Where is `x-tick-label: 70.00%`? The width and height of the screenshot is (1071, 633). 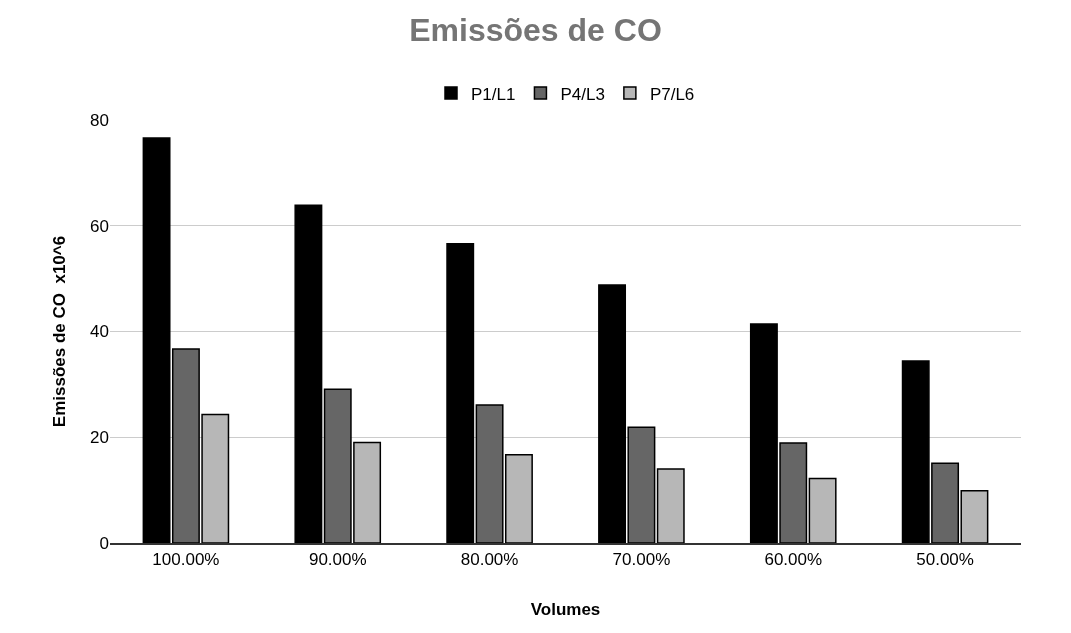
x-tick-label: 70.00% is located at coordinates (641, 560).